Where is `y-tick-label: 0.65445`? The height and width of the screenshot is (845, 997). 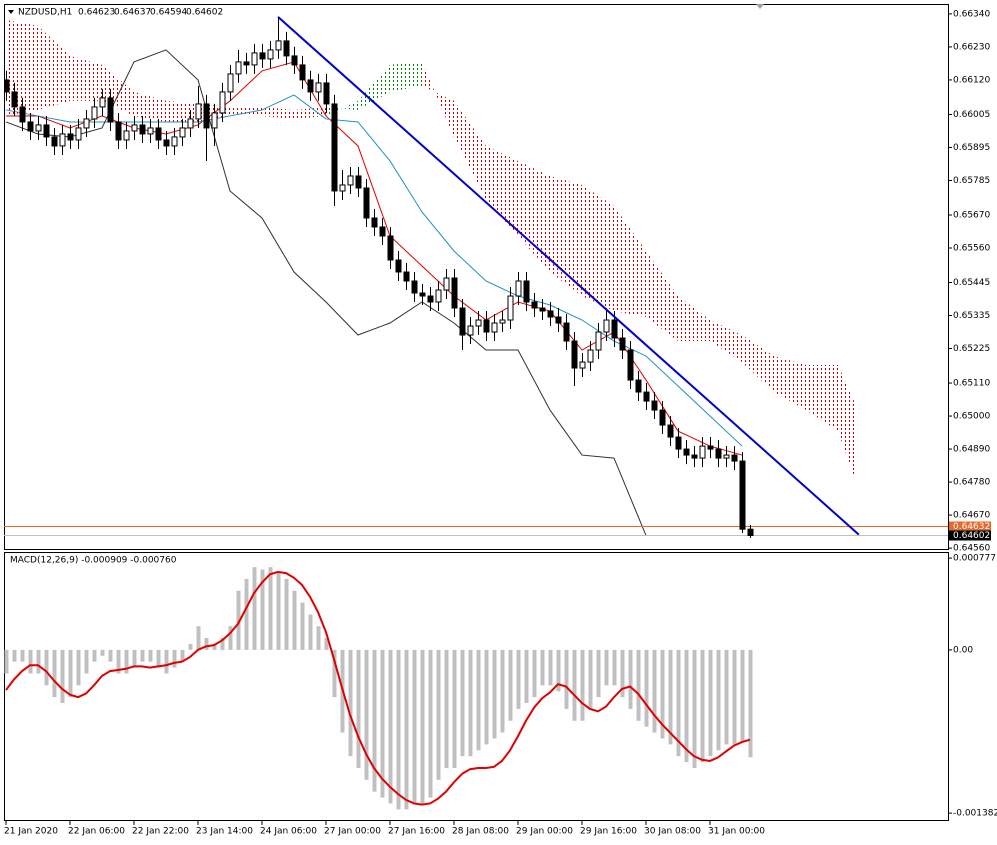
y-tick-label: 0.65445 is located at coordinates (971, 283).